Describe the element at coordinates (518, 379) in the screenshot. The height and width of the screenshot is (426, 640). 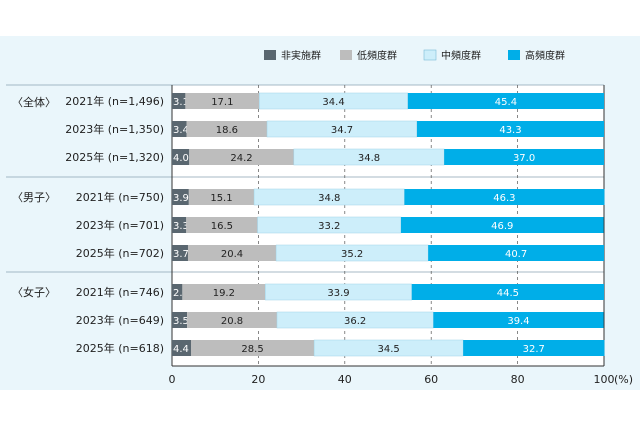
I see `x-tick-label-80: 80` at that location.